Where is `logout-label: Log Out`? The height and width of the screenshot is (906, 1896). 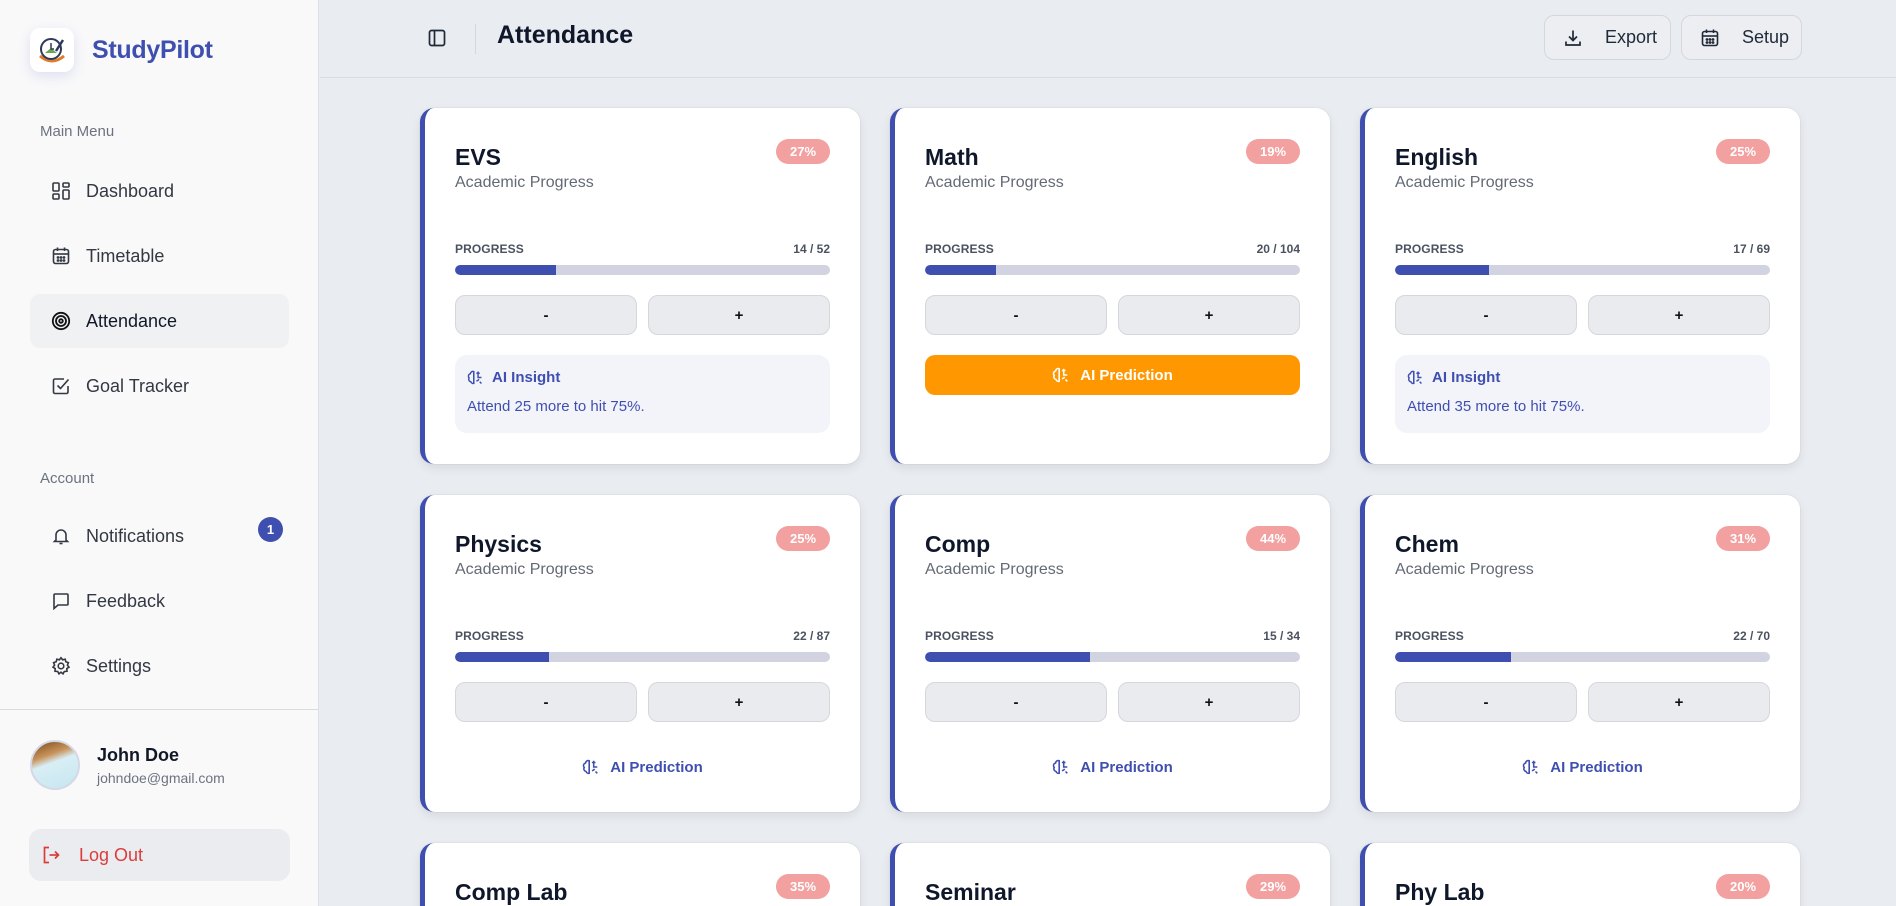
logout-label: Log Out is located at coordinates (111, 854).